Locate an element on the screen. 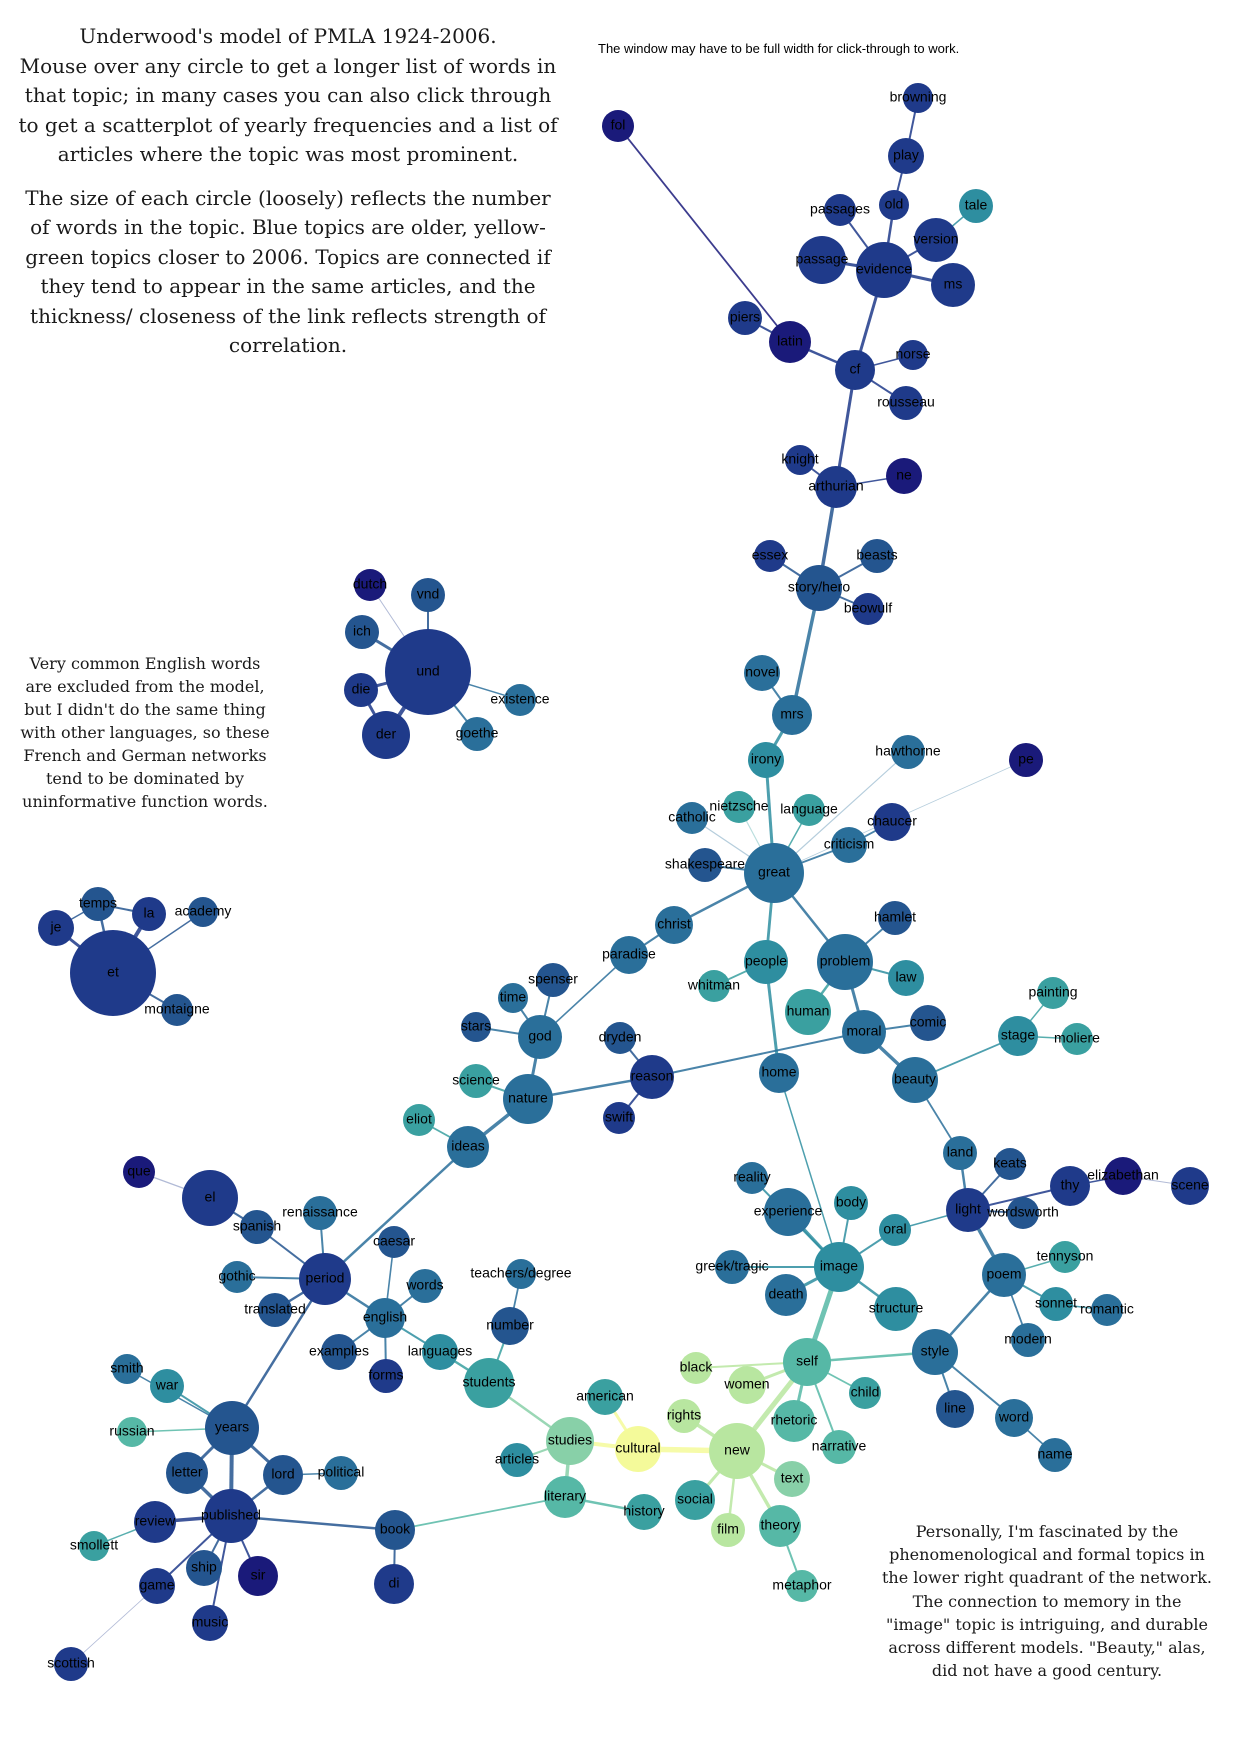 The width and height of the screenshot is (1240, 1755). topic-node-elizabethan: elizabethan is located at coordinates (1123, 1176).